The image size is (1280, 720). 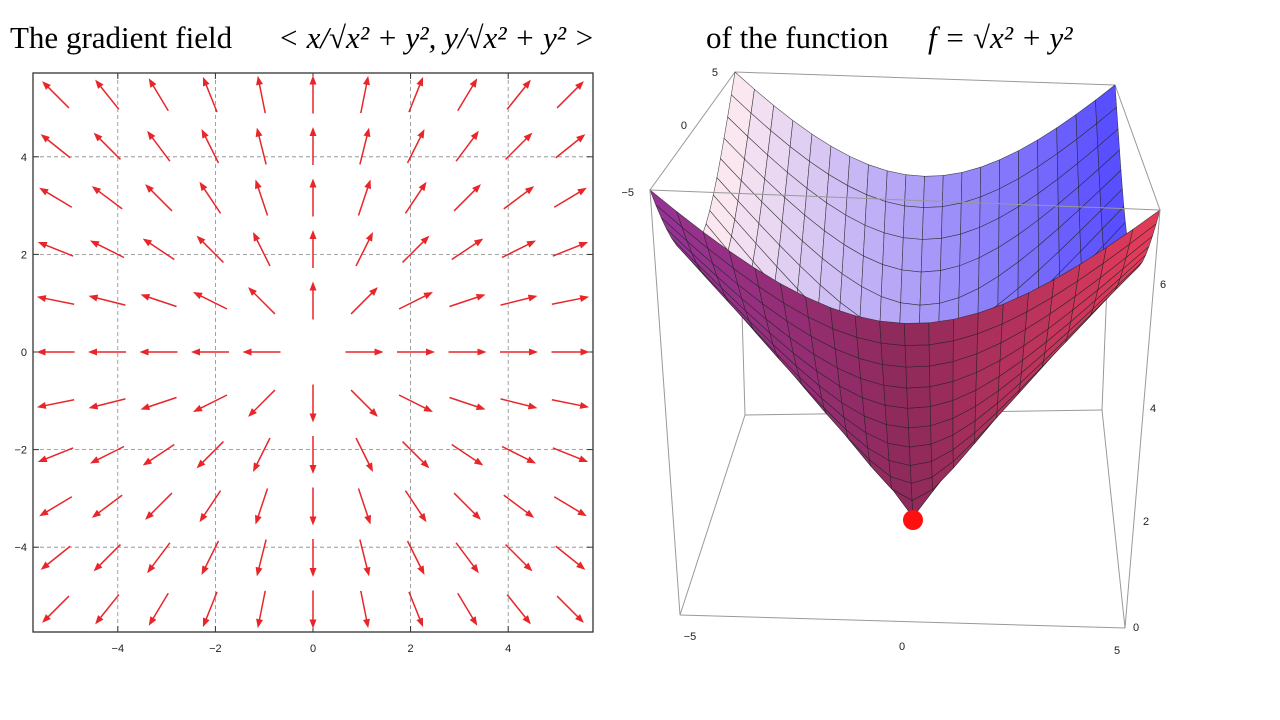 What do you see at coordinates (1136, 628) in the screenshot?
I see `z-axis-label: 0` at bounding box center [1136, 628].